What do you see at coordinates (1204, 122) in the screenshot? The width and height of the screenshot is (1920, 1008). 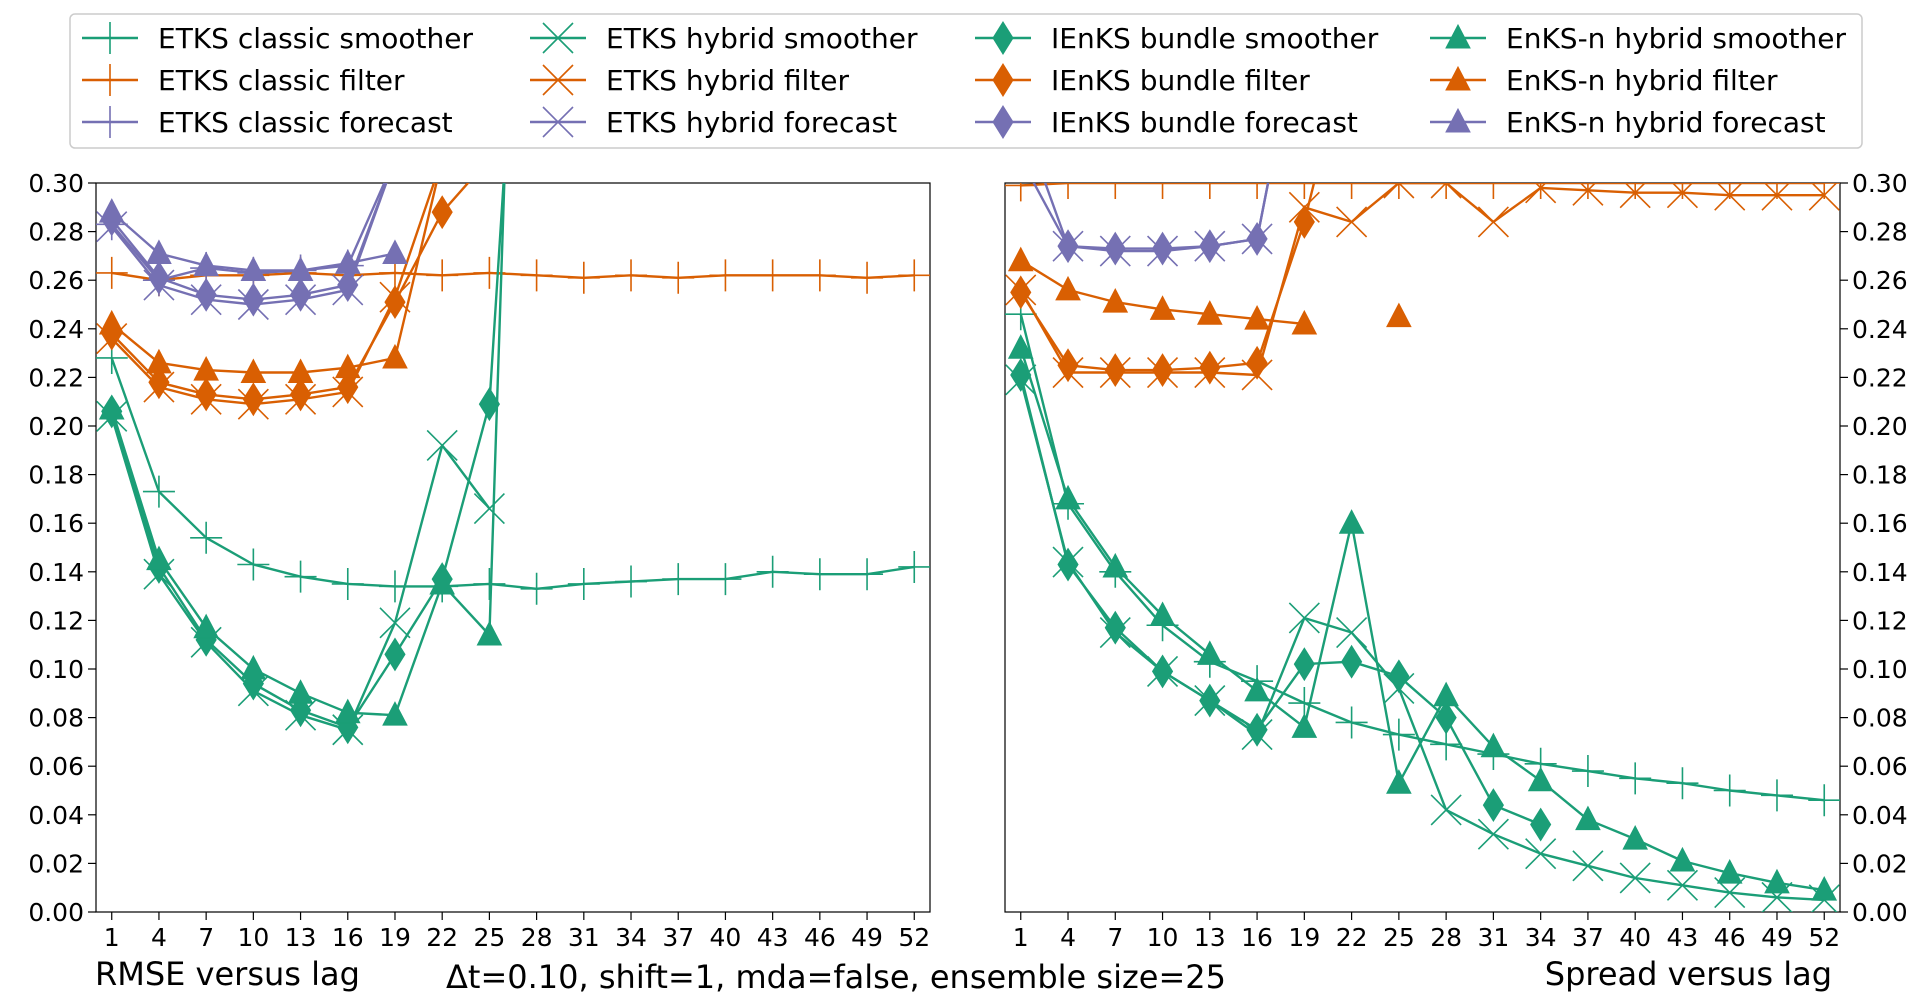 I see `legend-label: IEnKS bundle forecast` at bounding box center [1204, 122].